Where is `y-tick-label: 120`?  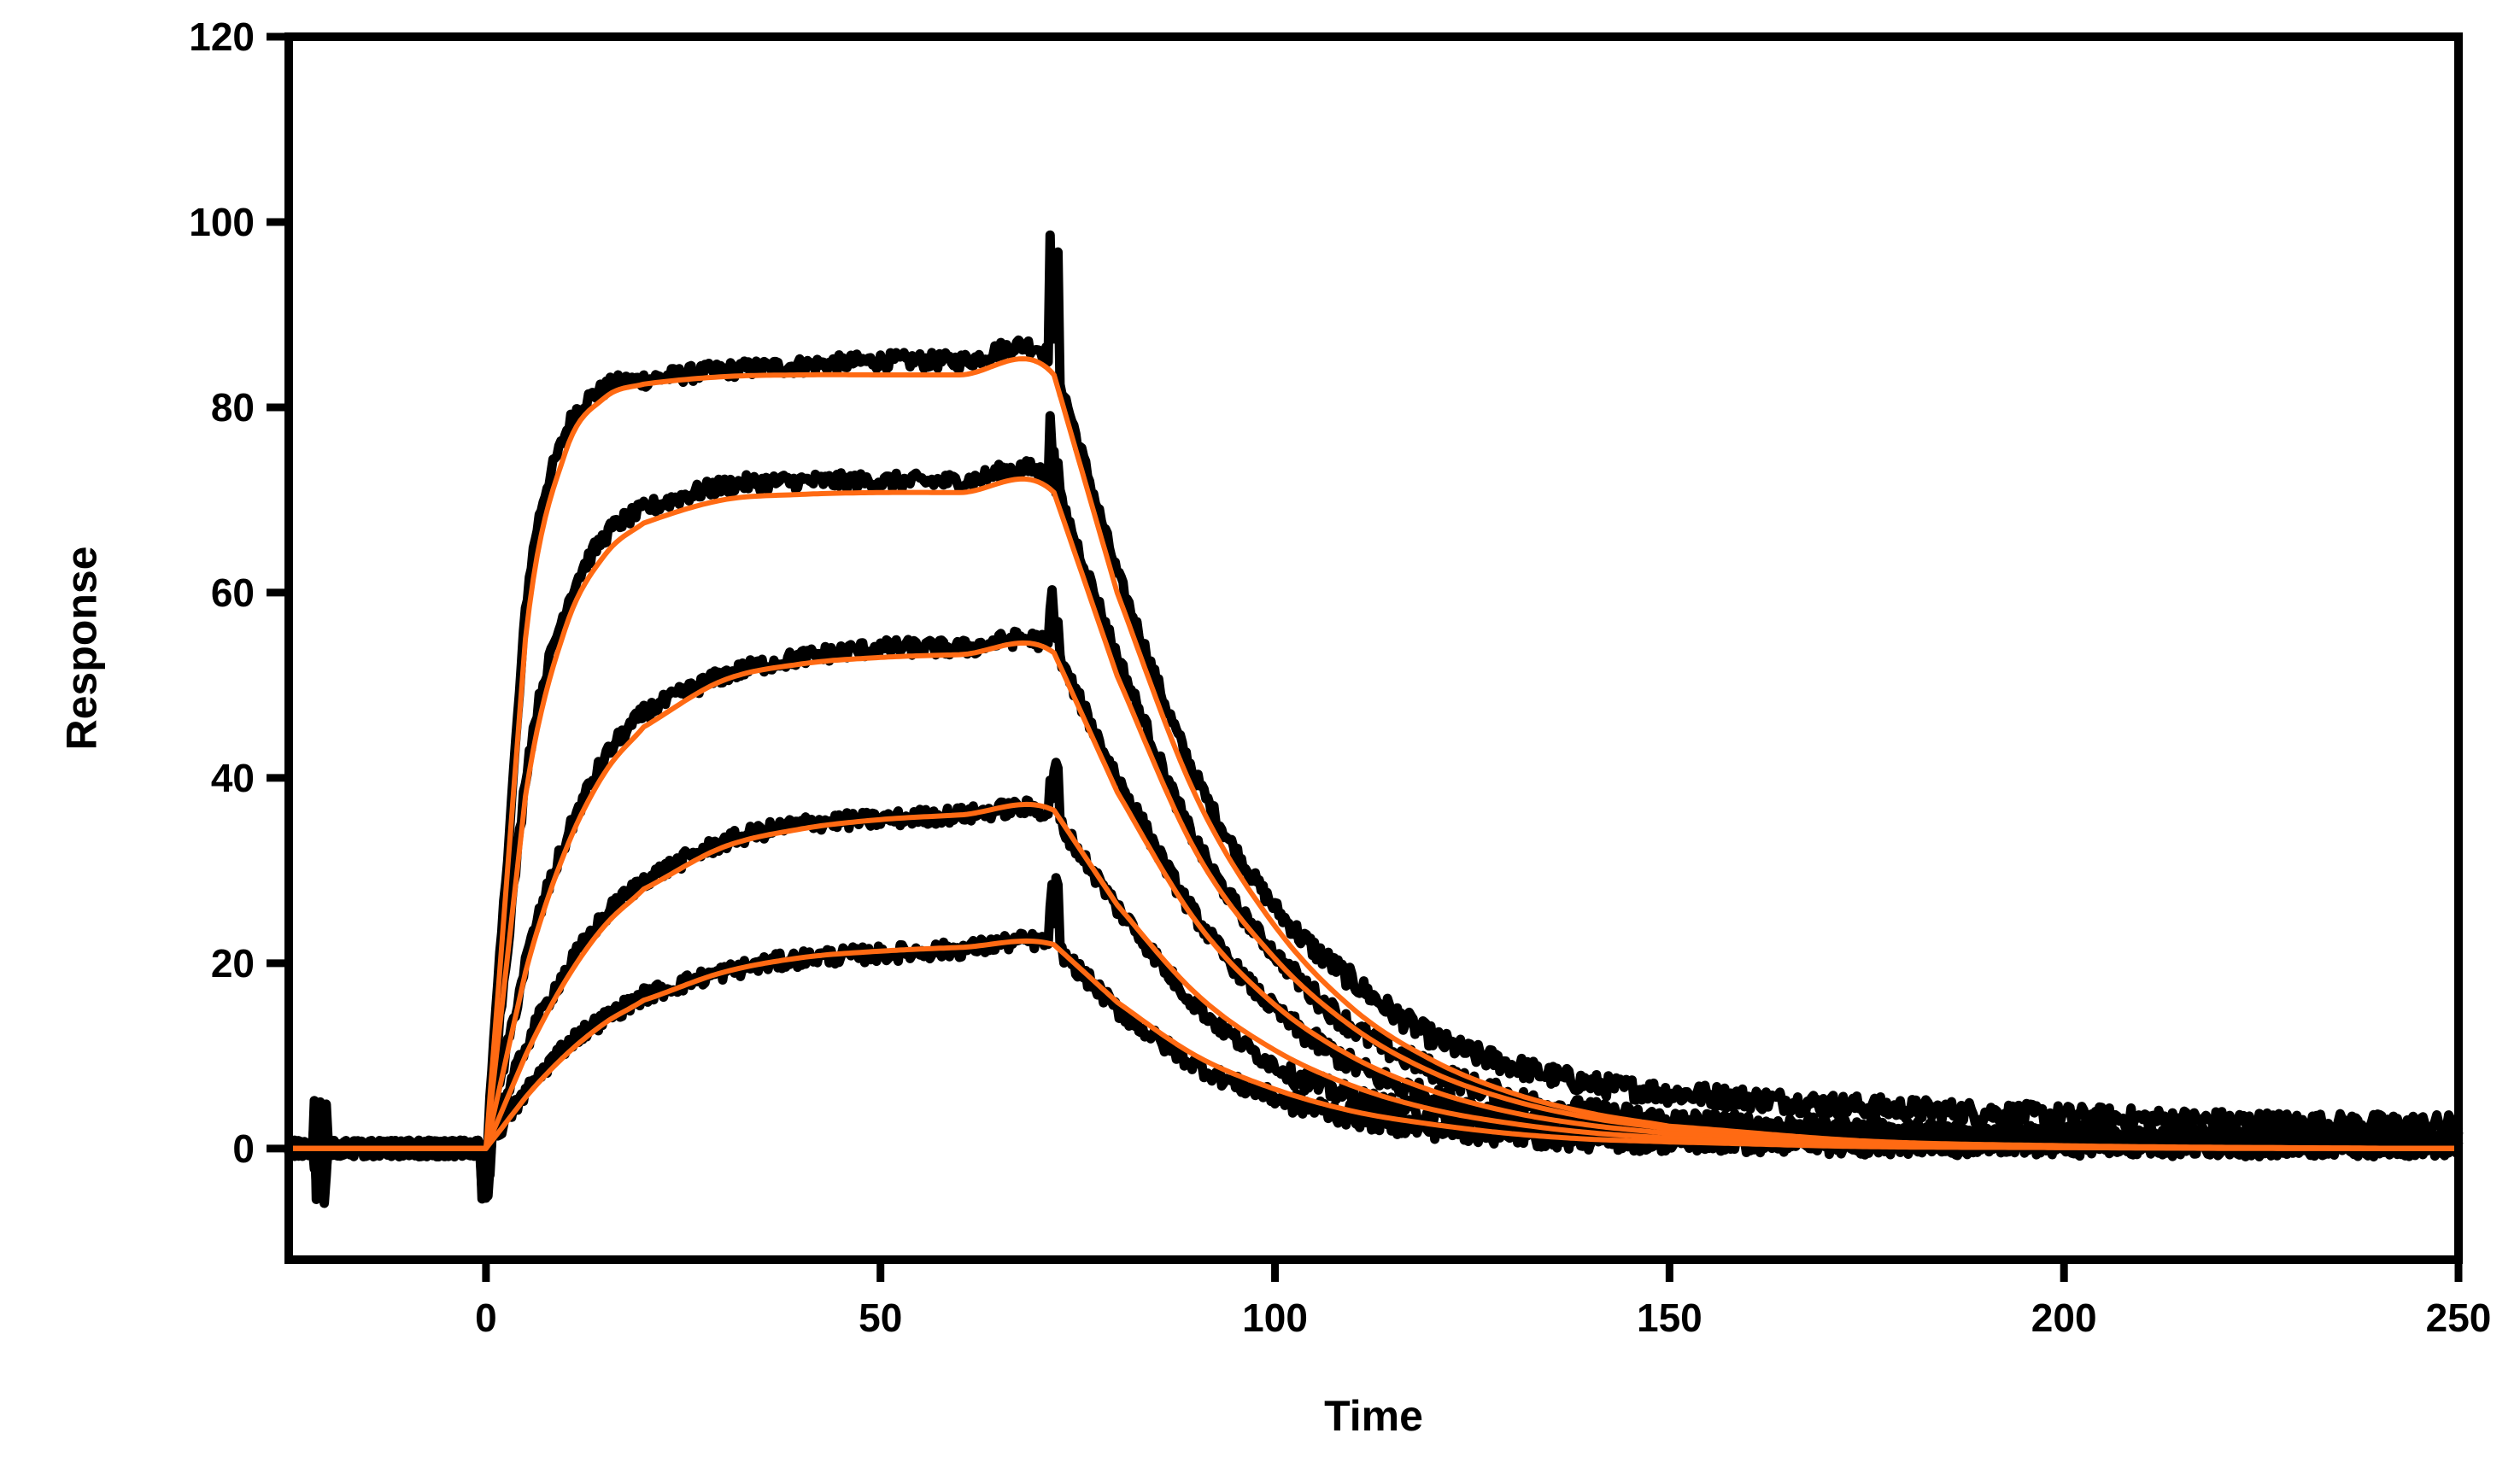 y-tick-label: 120 is located at coordinates (222, 37).